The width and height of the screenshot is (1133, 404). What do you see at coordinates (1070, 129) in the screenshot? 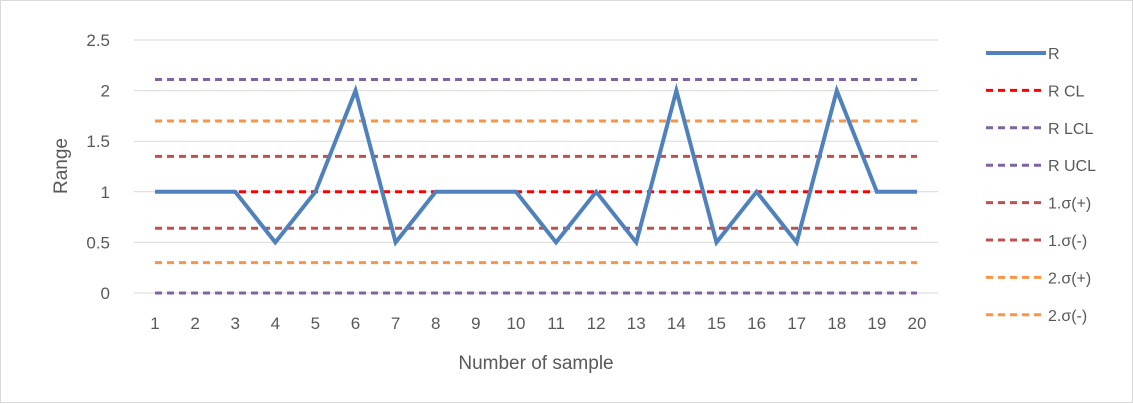
I see `legend-label: R LCL` at bounding box center [1070, 129].